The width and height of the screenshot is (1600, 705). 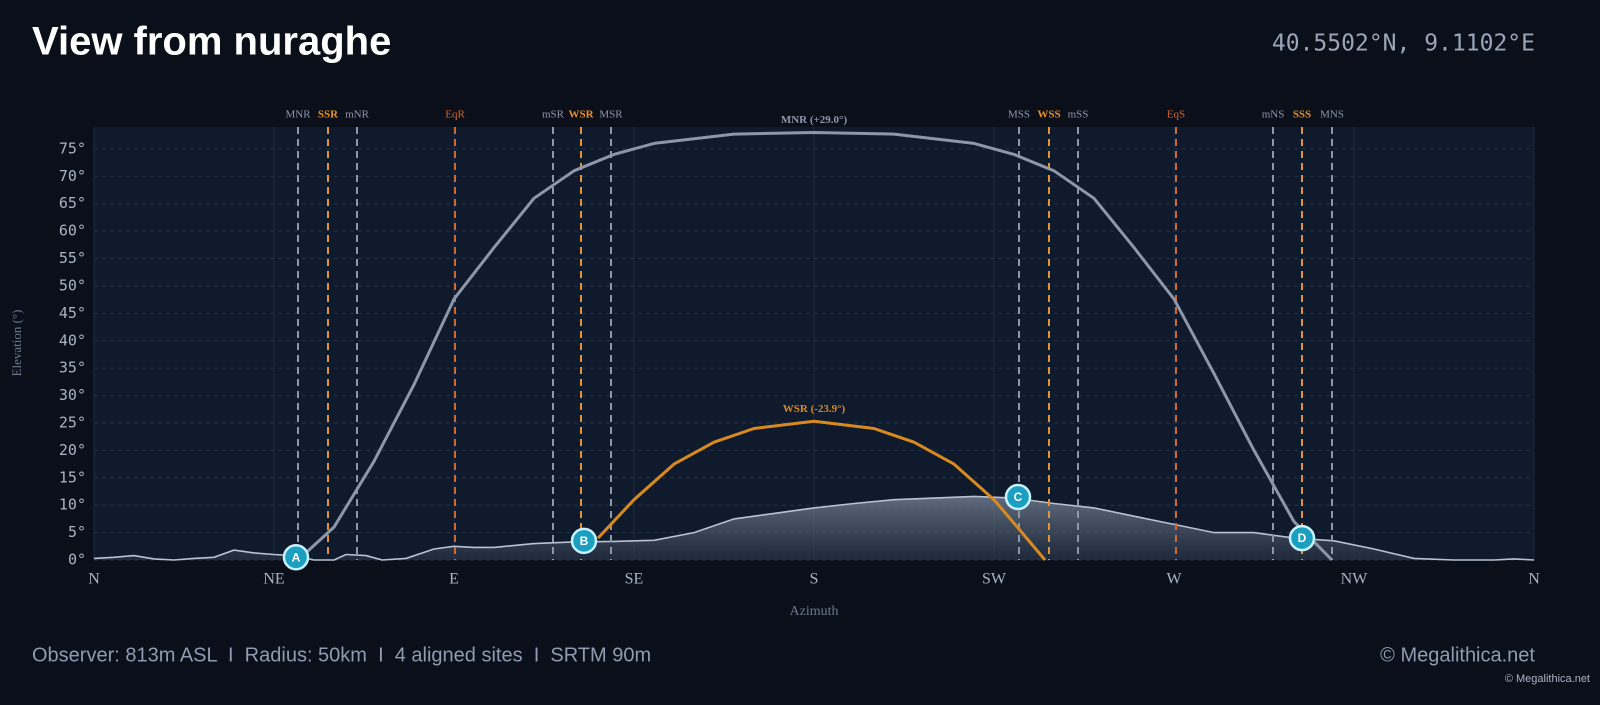 I want to click on y-tick-label: 0°, so click(x=77, y=560).